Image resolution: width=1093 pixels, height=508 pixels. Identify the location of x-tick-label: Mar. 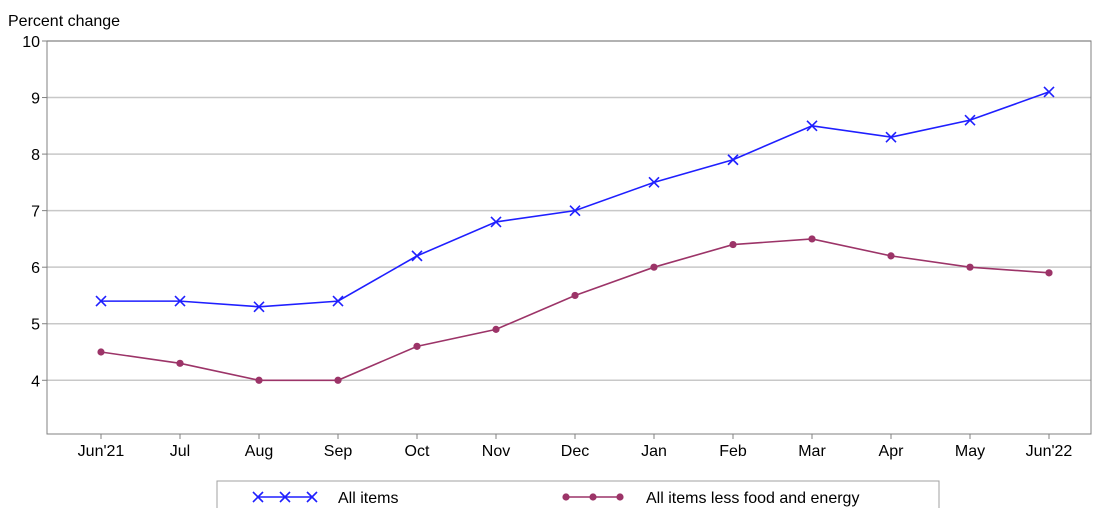
(812, 451).